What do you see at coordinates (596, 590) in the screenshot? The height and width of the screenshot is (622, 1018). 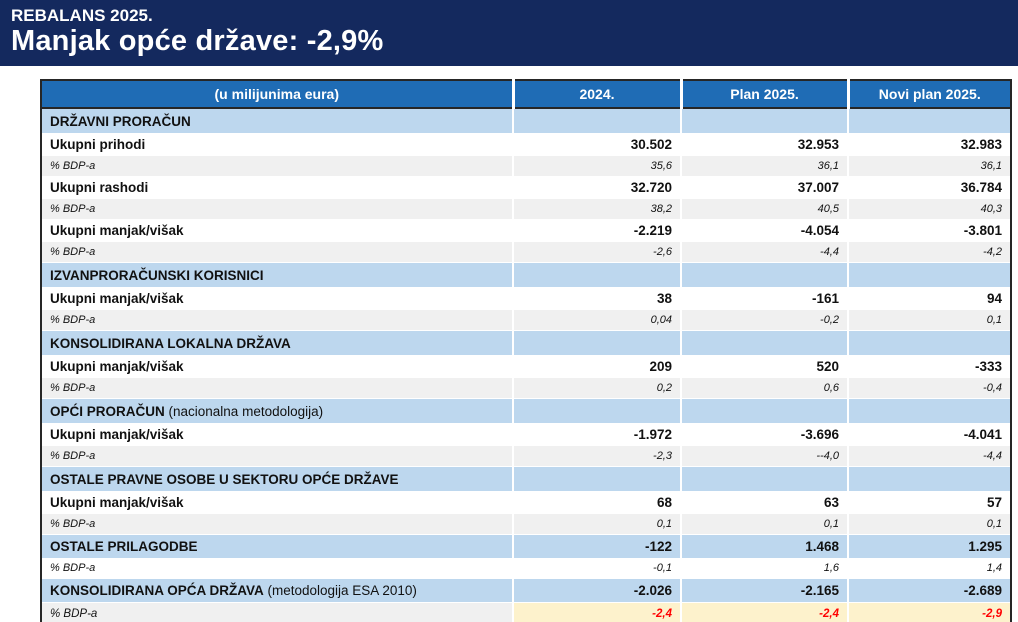 I see `cell-value: -2.026` at bounding box center [596, 590].